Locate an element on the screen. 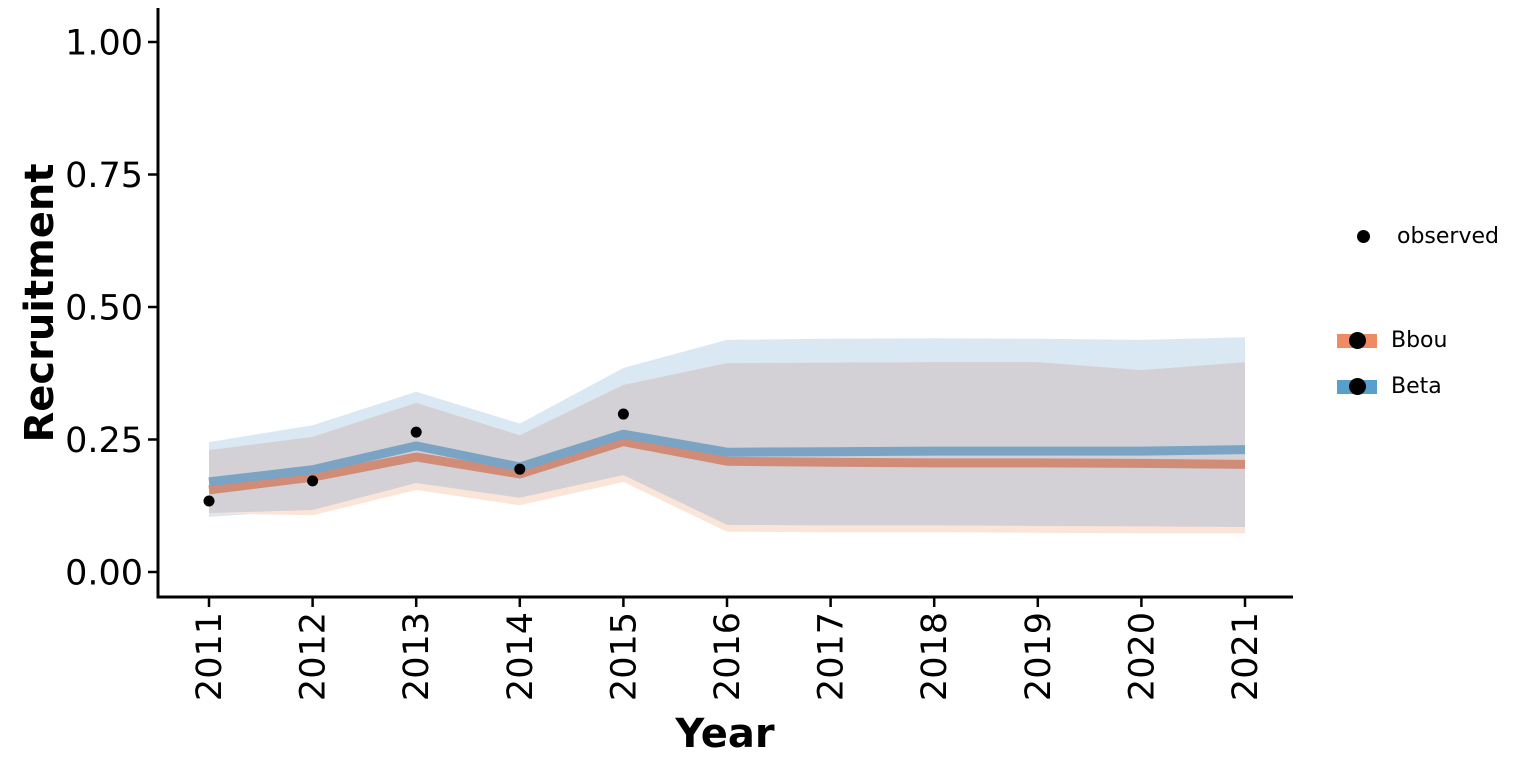 Image resolution: width=1536 pixels, height=768 pixels. y-tick-label: 0.50 is located at coordinates (104, 308).